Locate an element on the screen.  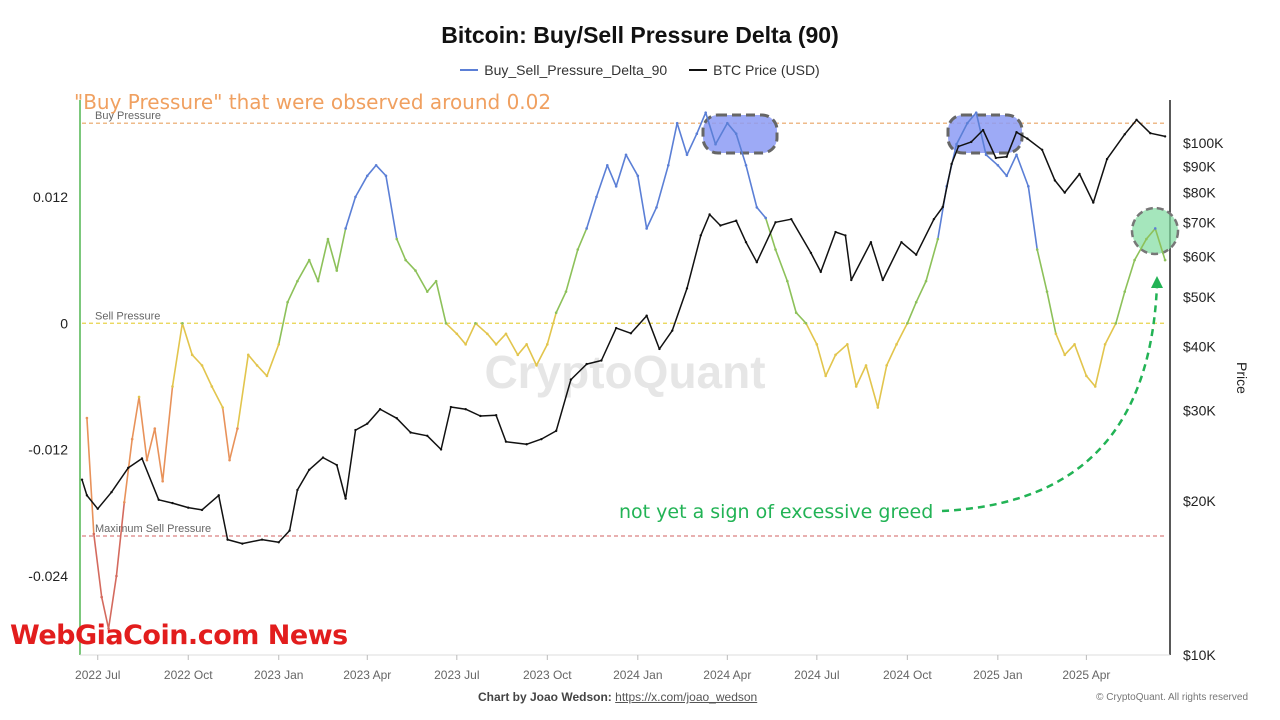
y-right-tick-3: $70K is located at coordinates (1199, 222).